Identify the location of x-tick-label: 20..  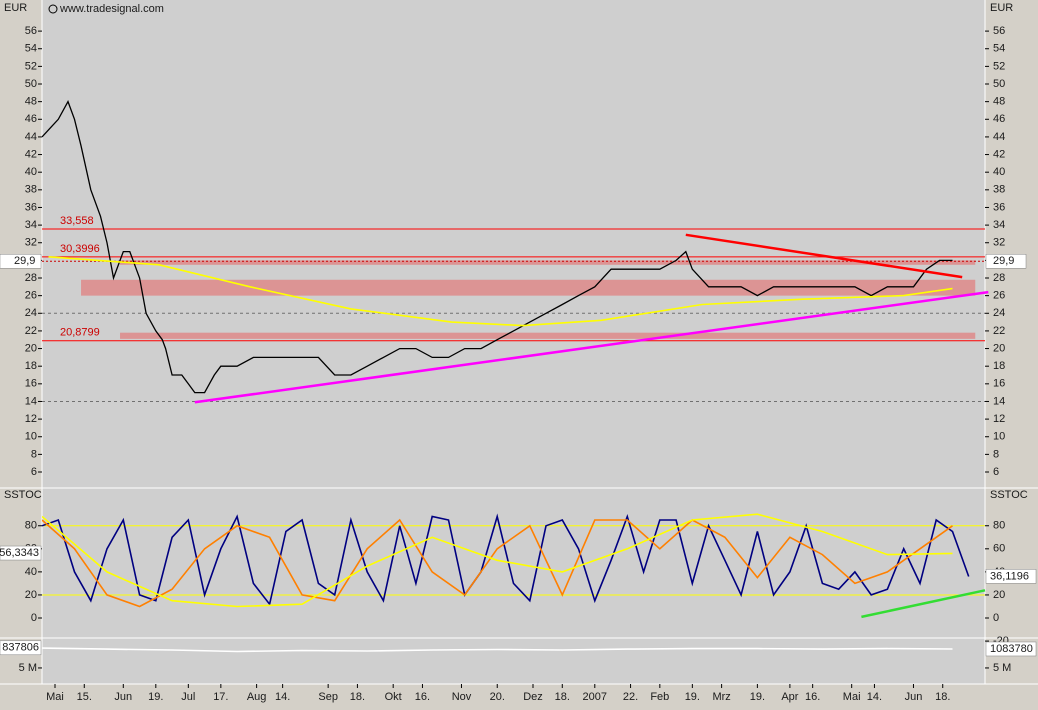
(497, 697).